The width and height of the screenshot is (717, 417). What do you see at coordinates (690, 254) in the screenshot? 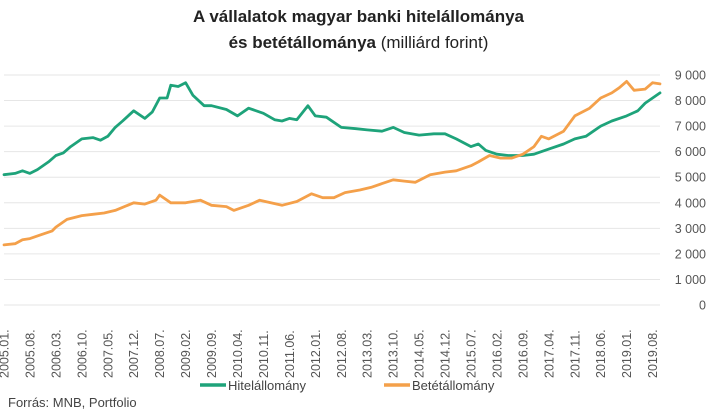
I see `y-tick-label: 2 000` at bounding box center [690, 254].